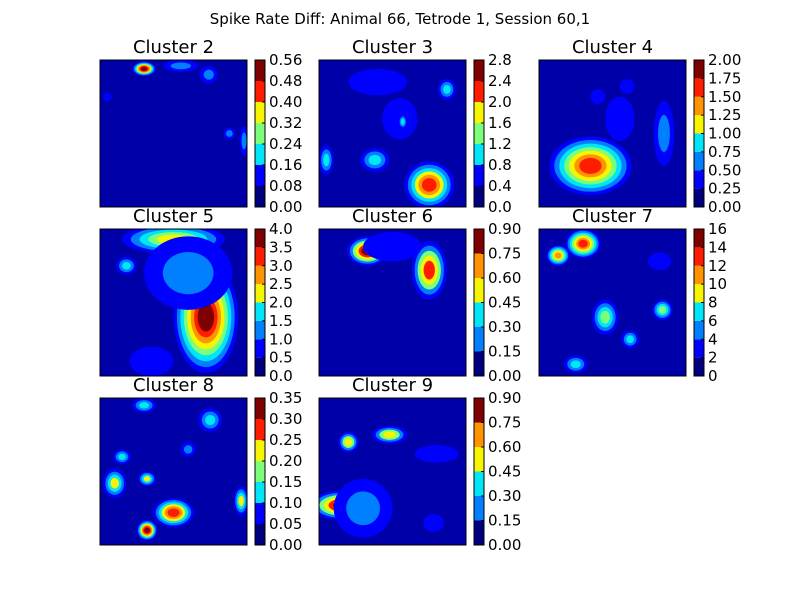 The height and width of the screenshot is (600, 800). I want to click on colorbar-tick-label: 0.15, so click(285, 482).